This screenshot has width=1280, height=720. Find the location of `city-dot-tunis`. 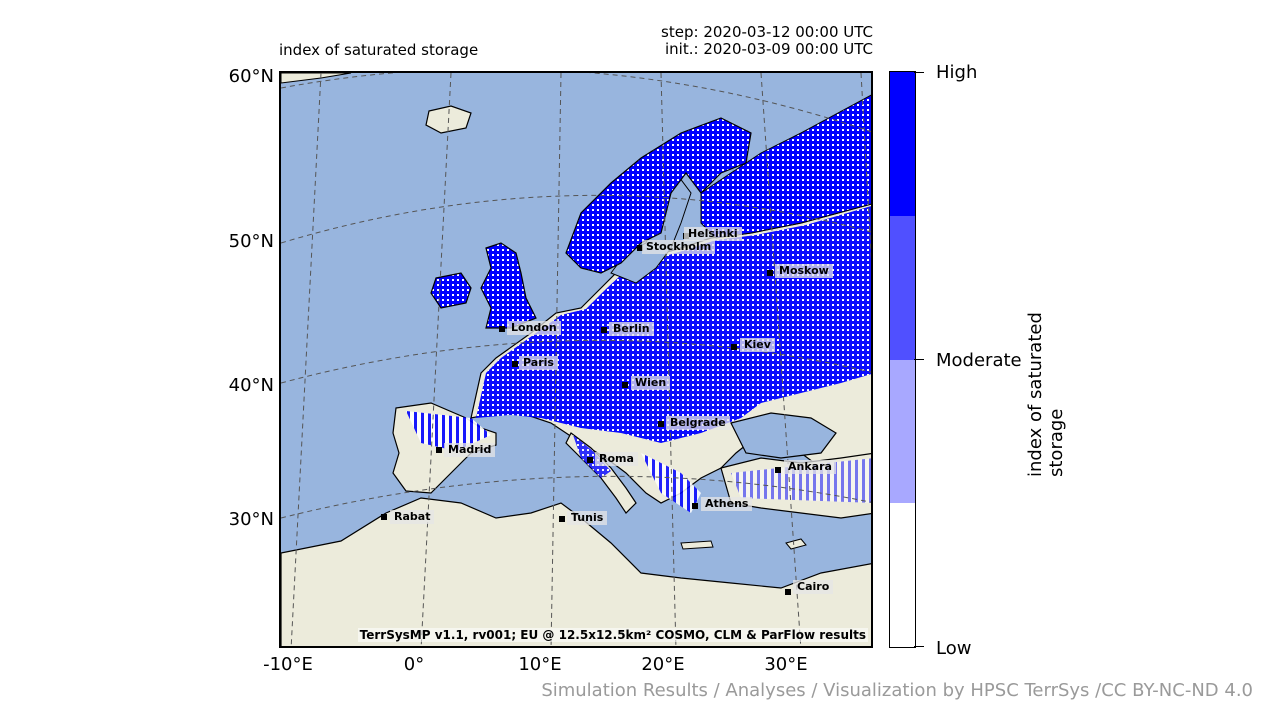

city-dot-tunis is located at coordinates (562, 519).